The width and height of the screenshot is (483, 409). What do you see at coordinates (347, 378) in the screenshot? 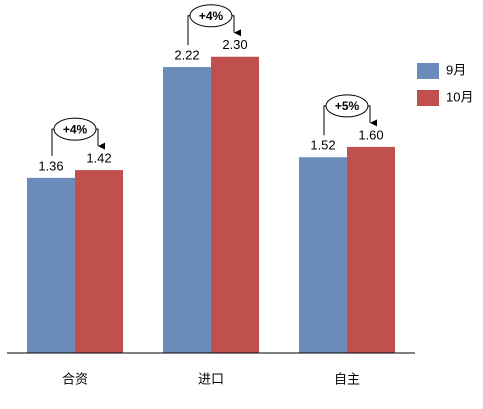
I see `x-tick-label: 自主` at bounding box center [347, 378].